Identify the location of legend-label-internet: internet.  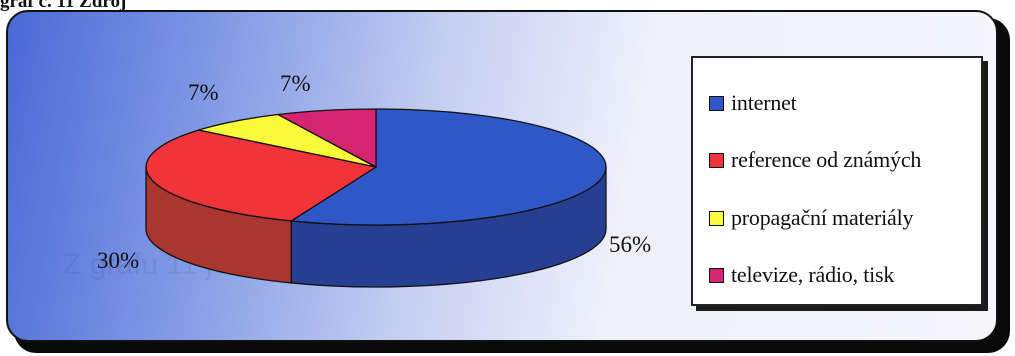
(764, 102).